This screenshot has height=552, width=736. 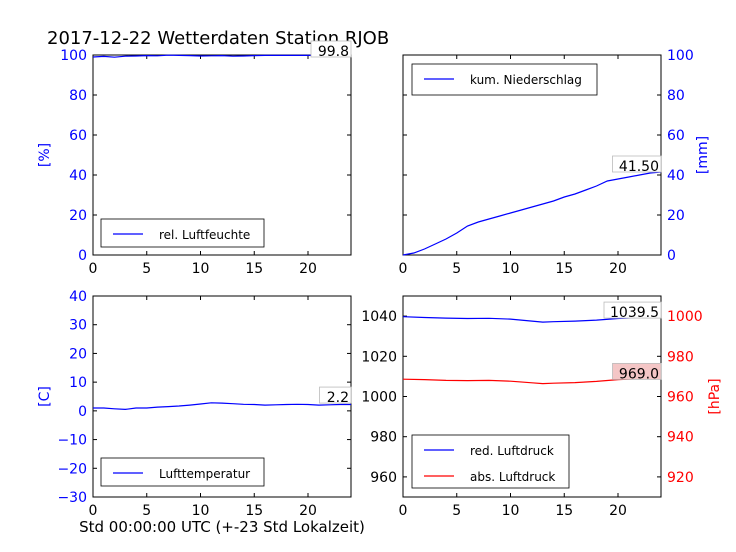 I want to click on annotation-label-2: 969.0, so click(x=639, y=374).